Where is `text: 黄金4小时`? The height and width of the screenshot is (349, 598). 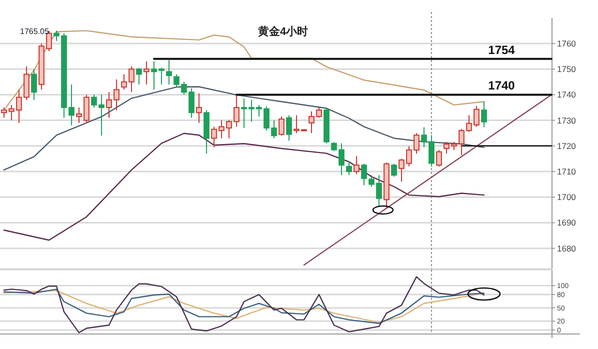 text: 黄金4小时 is located at coordinates (282, 31).